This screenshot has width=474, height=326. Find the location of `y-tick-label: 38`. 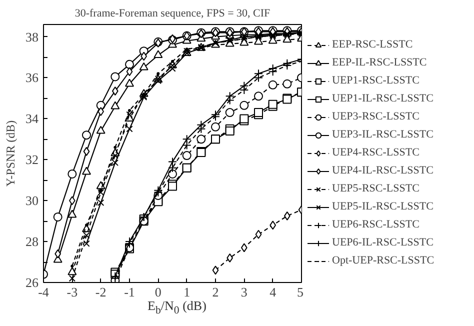

y-tick-label: 38 is located at coordinates (32, 36).